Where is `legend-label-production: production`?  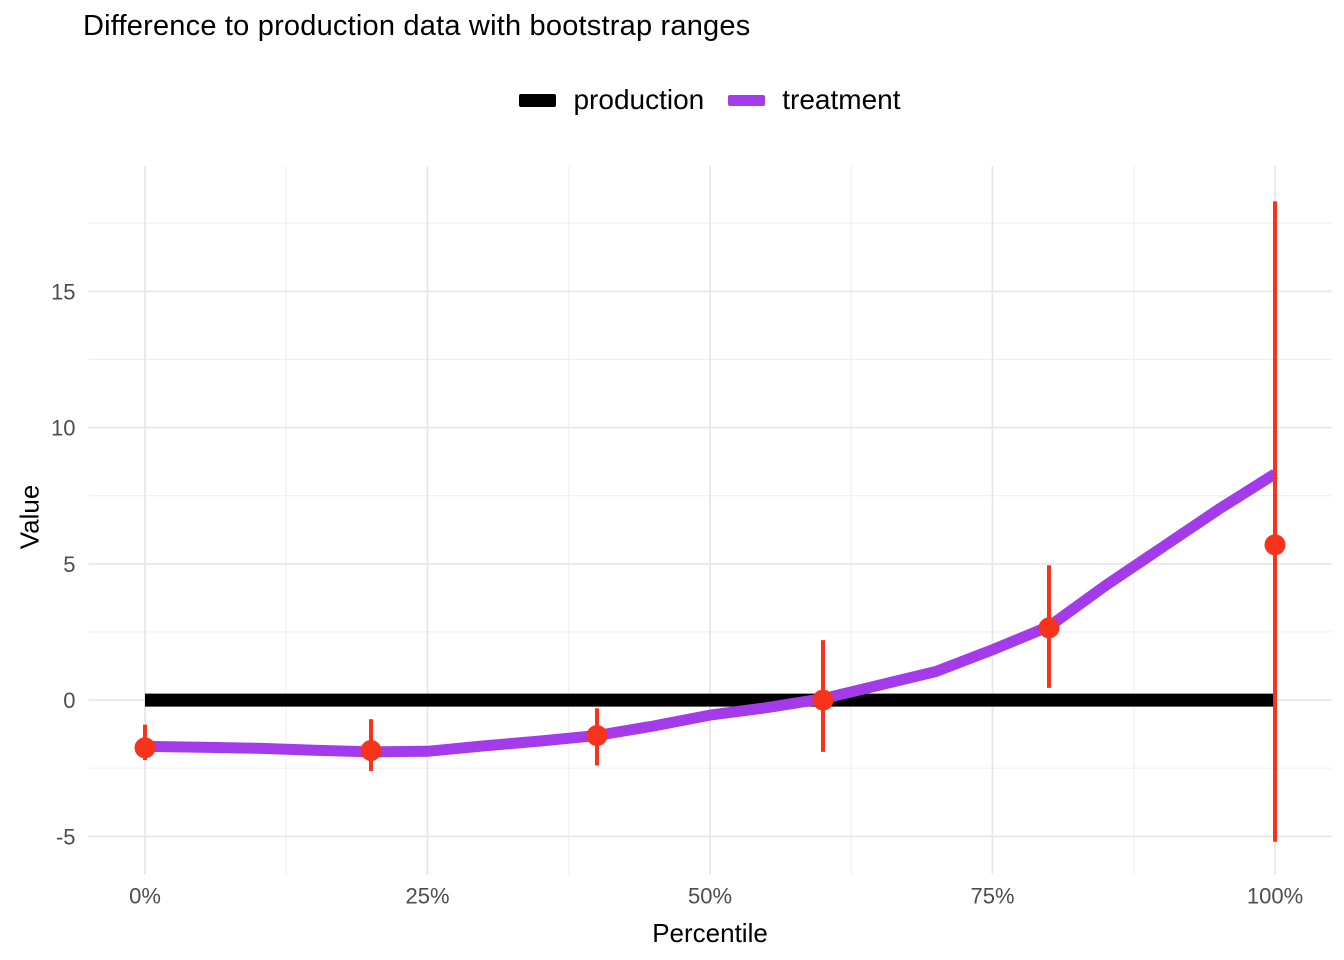 legend-label-production: production is located at coordinates (639, 99).